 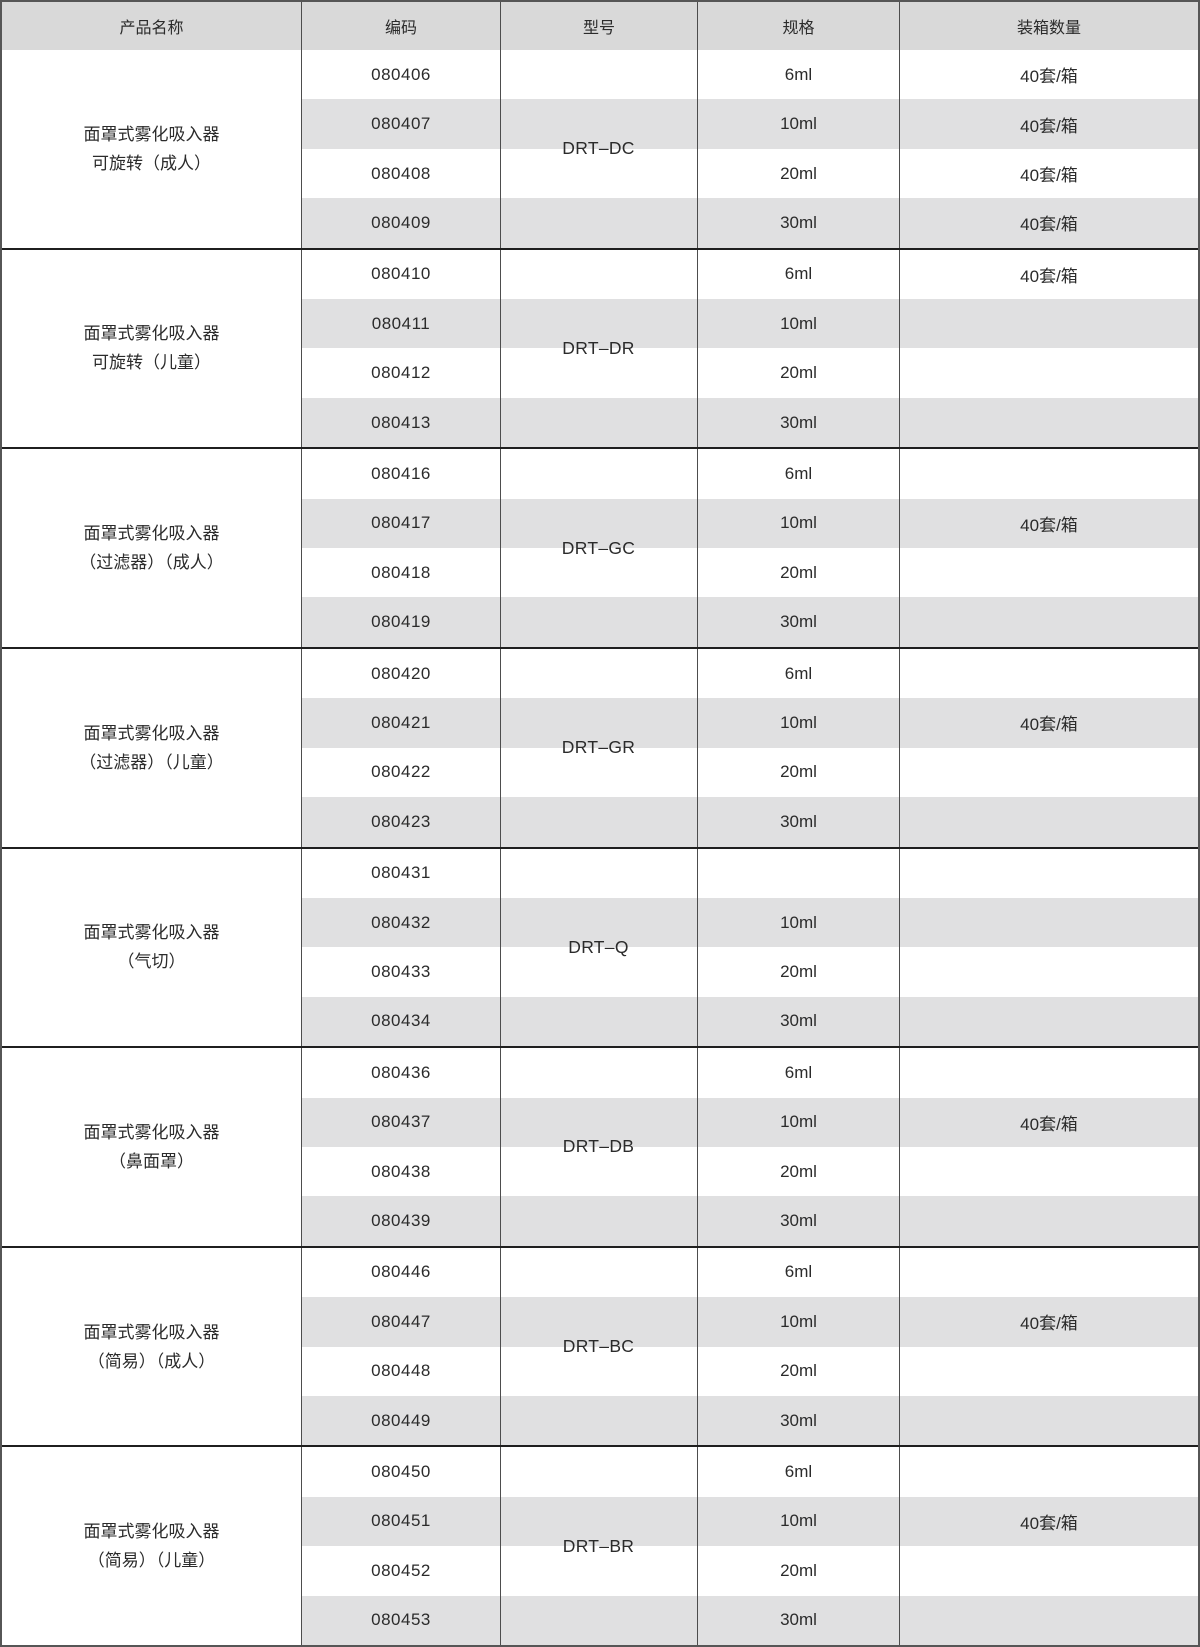 What do you see at coordinates (400, 1322) in the screenshot?
I see `code-cell: 080447` at bounding box center [400, 1322].